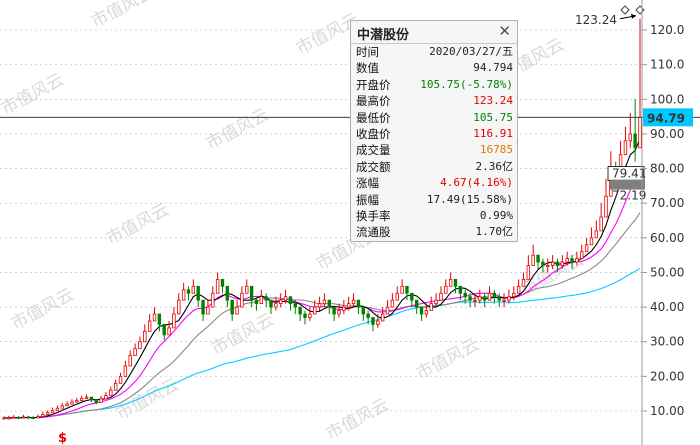  What do you see at coordinates (367, 52) in the screenshot?
I see `popup-row-label: 时间` at bounding box center [367, 52].